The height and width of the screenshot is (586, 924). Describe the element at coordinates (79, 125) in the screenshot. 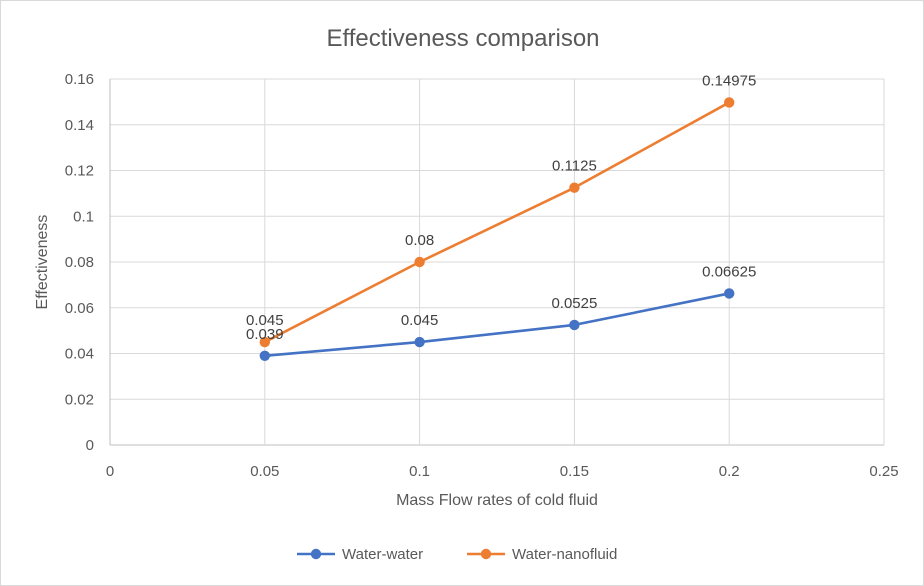

I see `y-tick-label: 0.14` at that location.